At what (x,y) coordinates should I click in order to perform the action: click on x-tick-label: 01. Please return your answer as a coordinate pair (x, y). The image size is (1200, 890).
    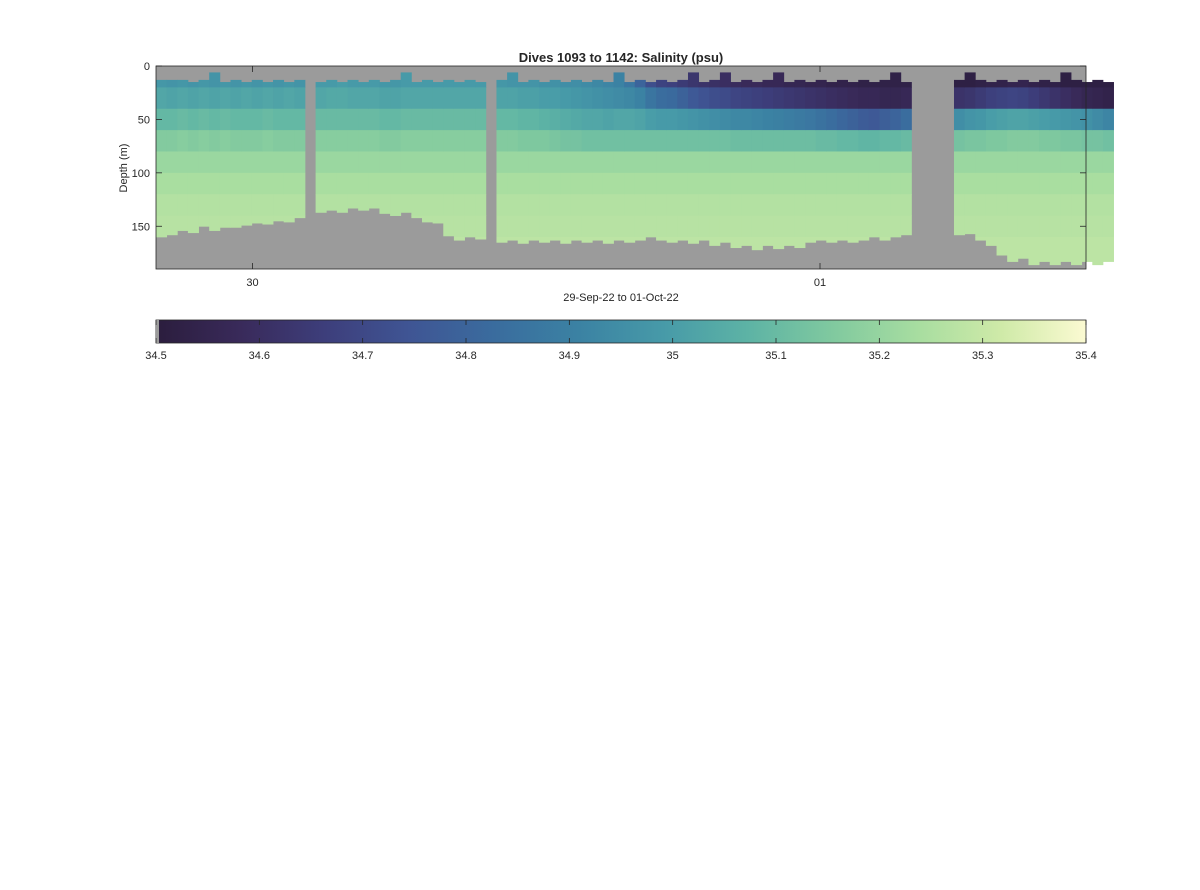
    Looking at the image, I should click on (820, 283).